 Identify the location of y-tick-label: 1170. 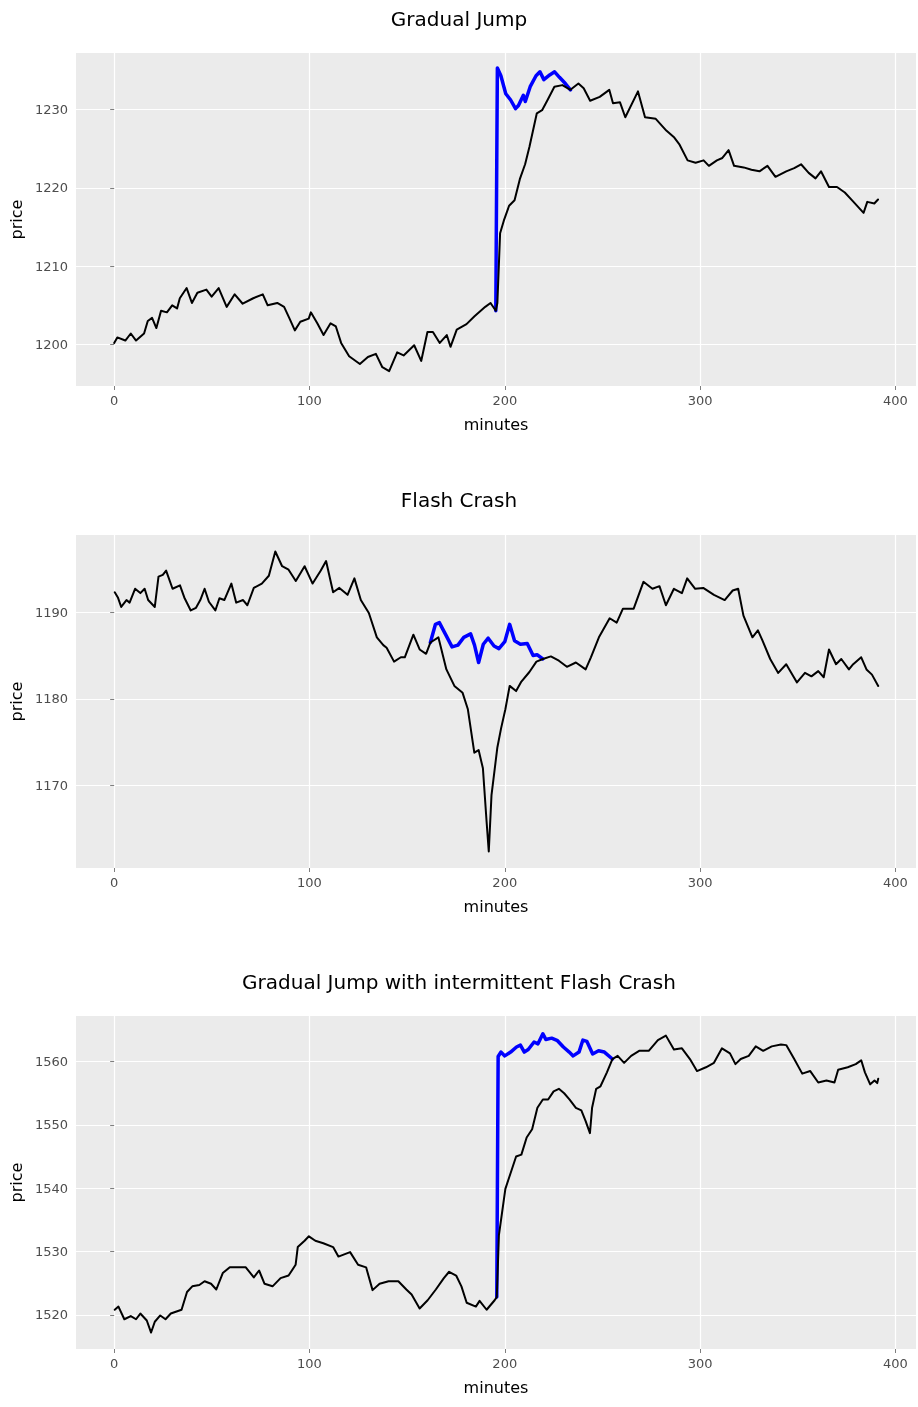
(51, 786).